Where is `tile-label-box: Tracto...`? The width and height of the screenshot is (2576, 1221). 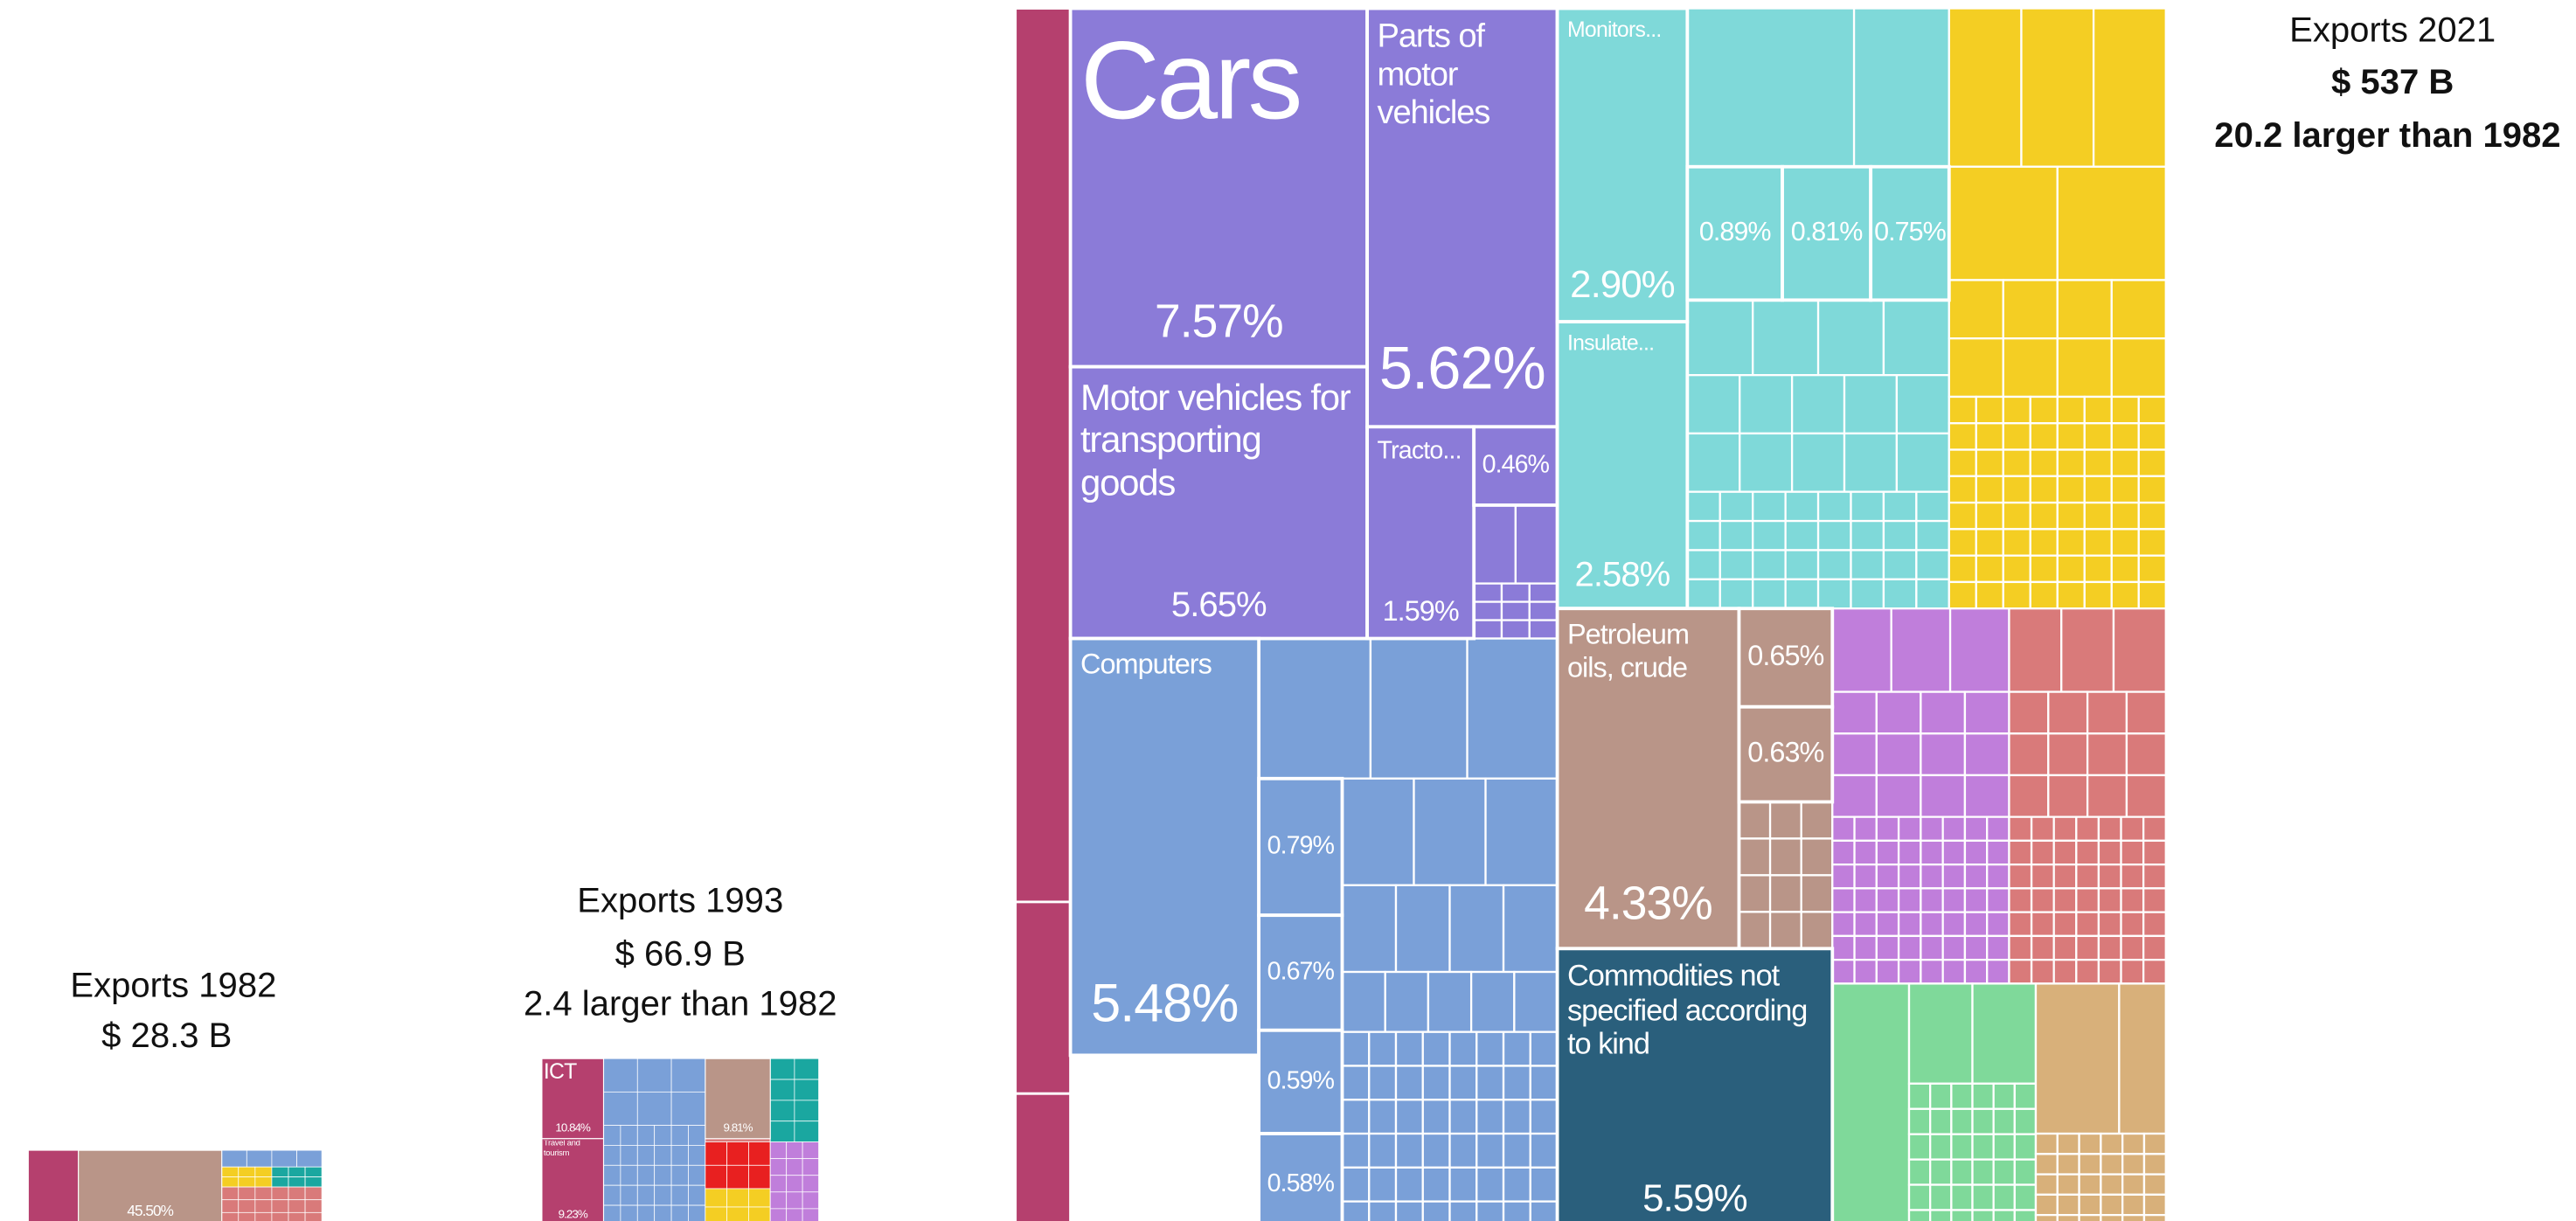 tile-label-box: Tracto... is located at coordinates (1419, 451).